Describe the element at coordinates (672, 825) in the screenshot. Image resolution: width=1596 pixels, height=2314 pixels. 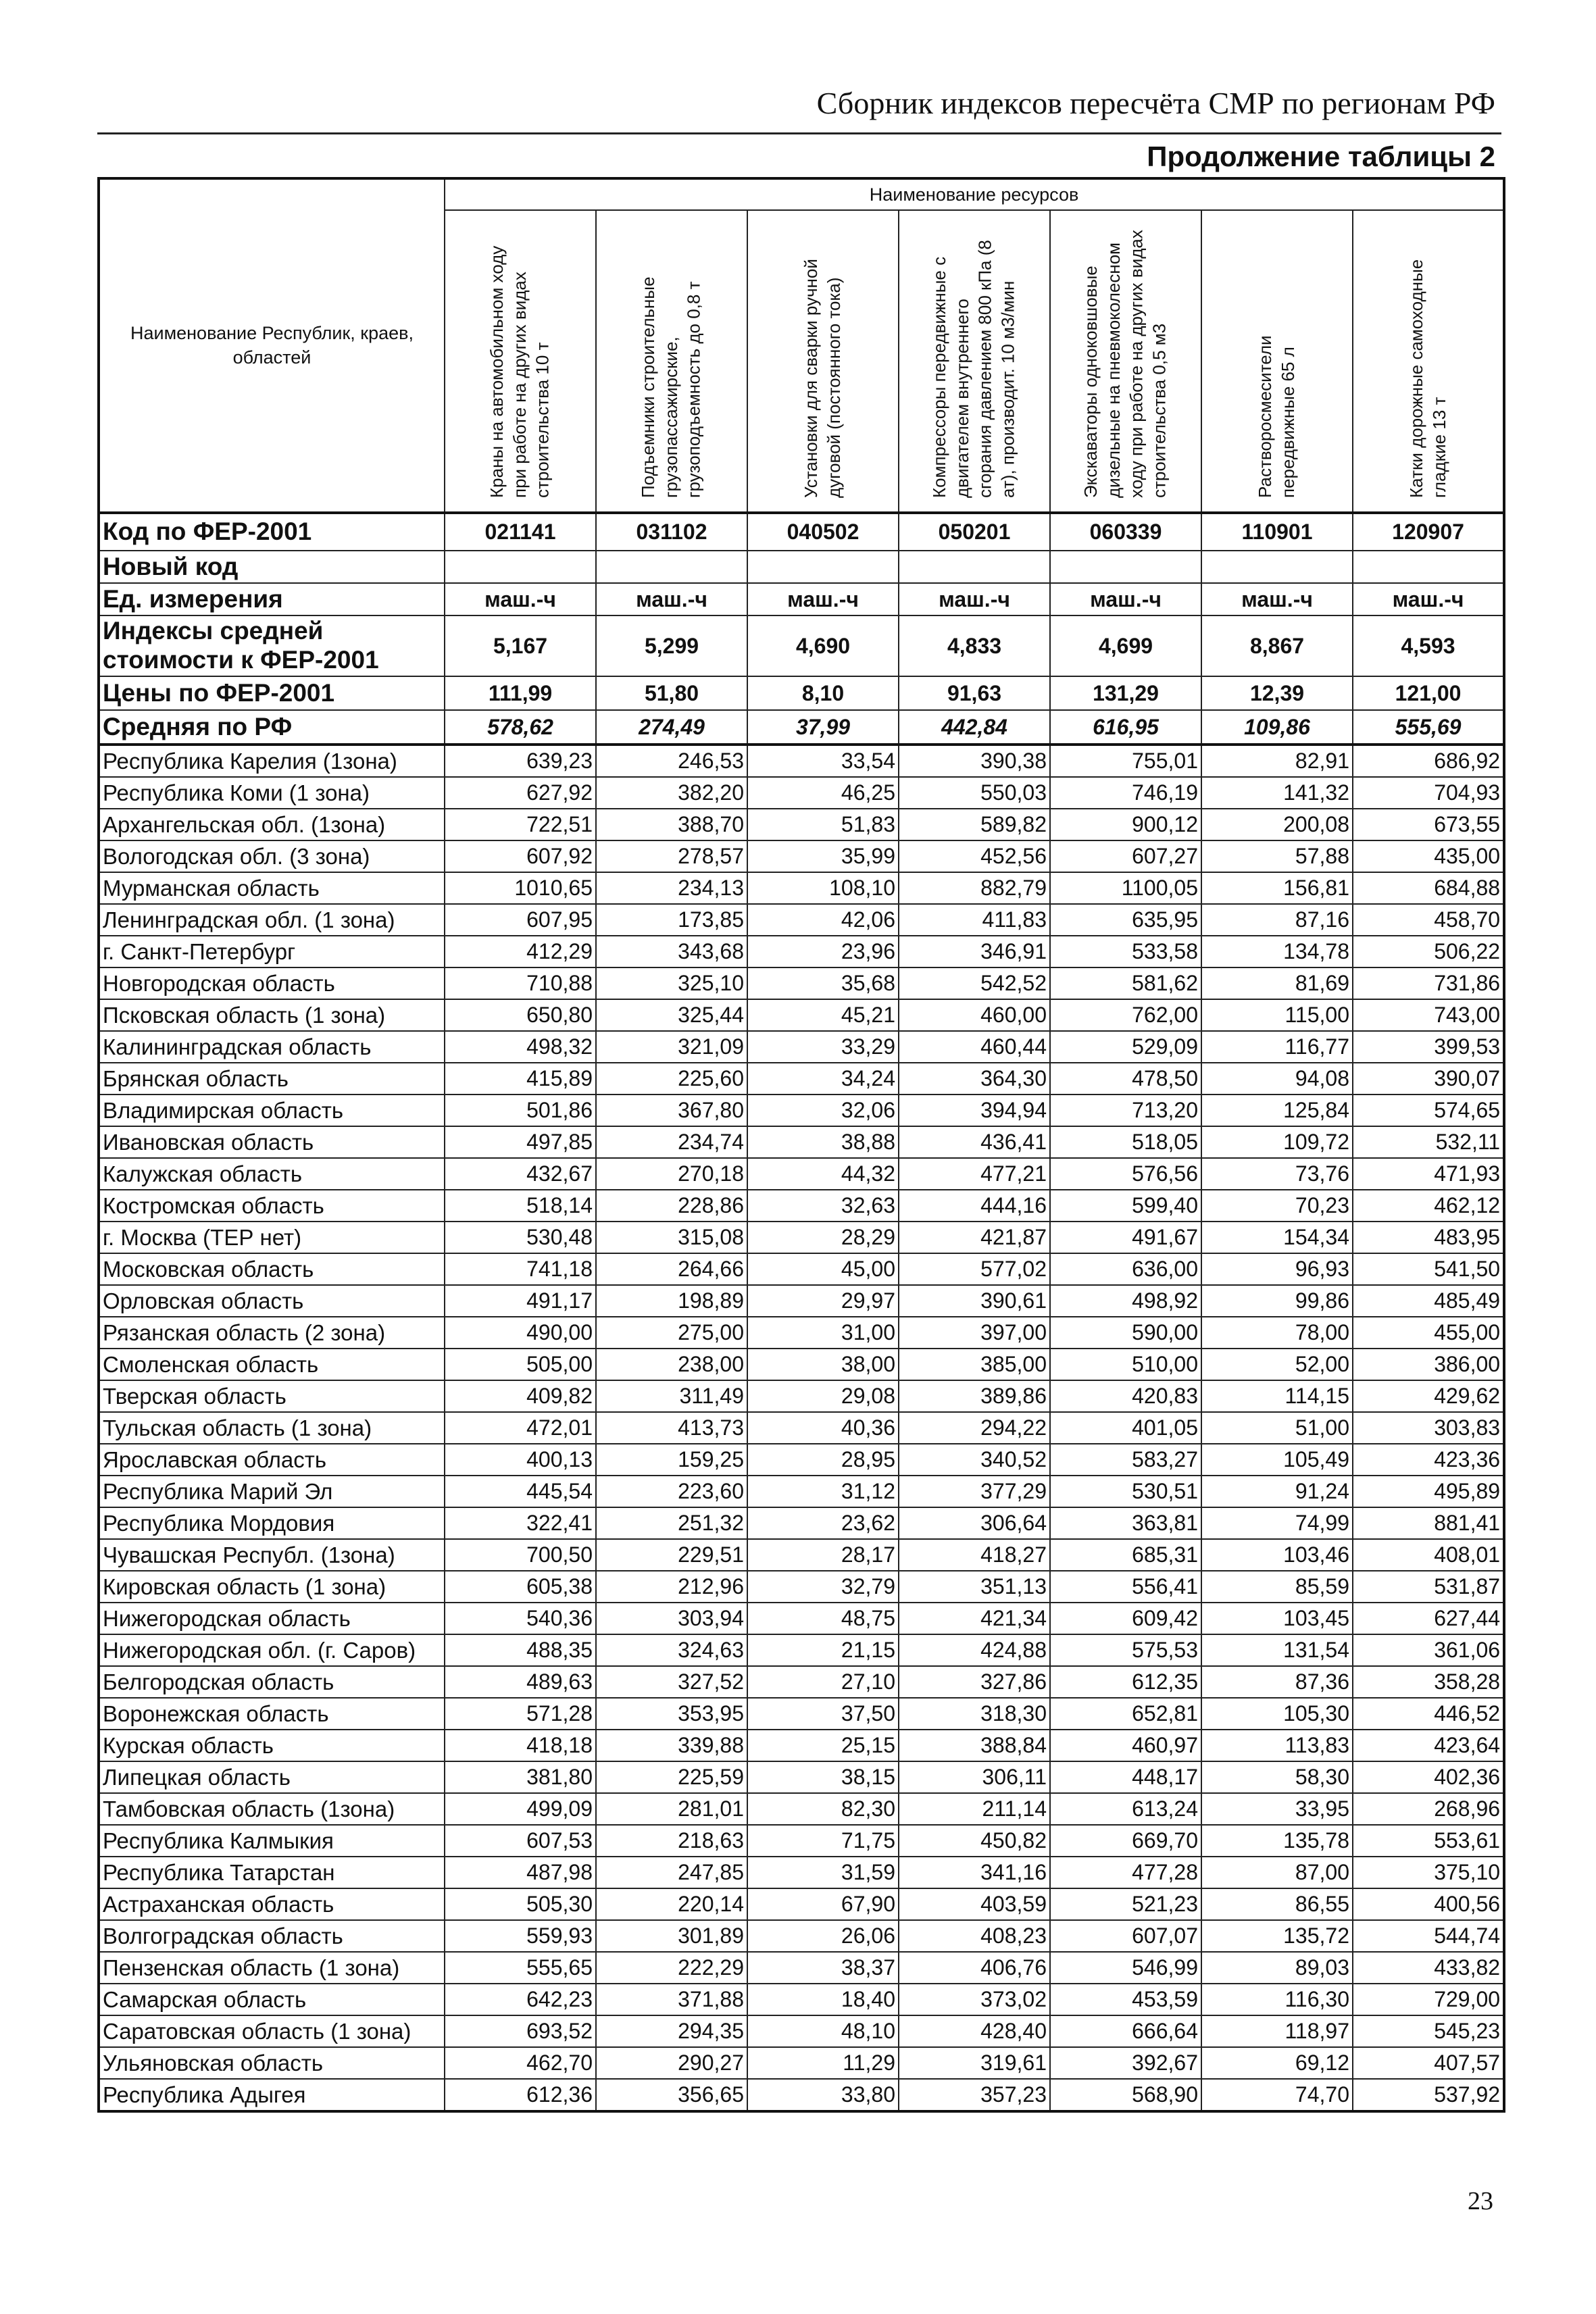
I see `table-cell: 388,70` at that location.